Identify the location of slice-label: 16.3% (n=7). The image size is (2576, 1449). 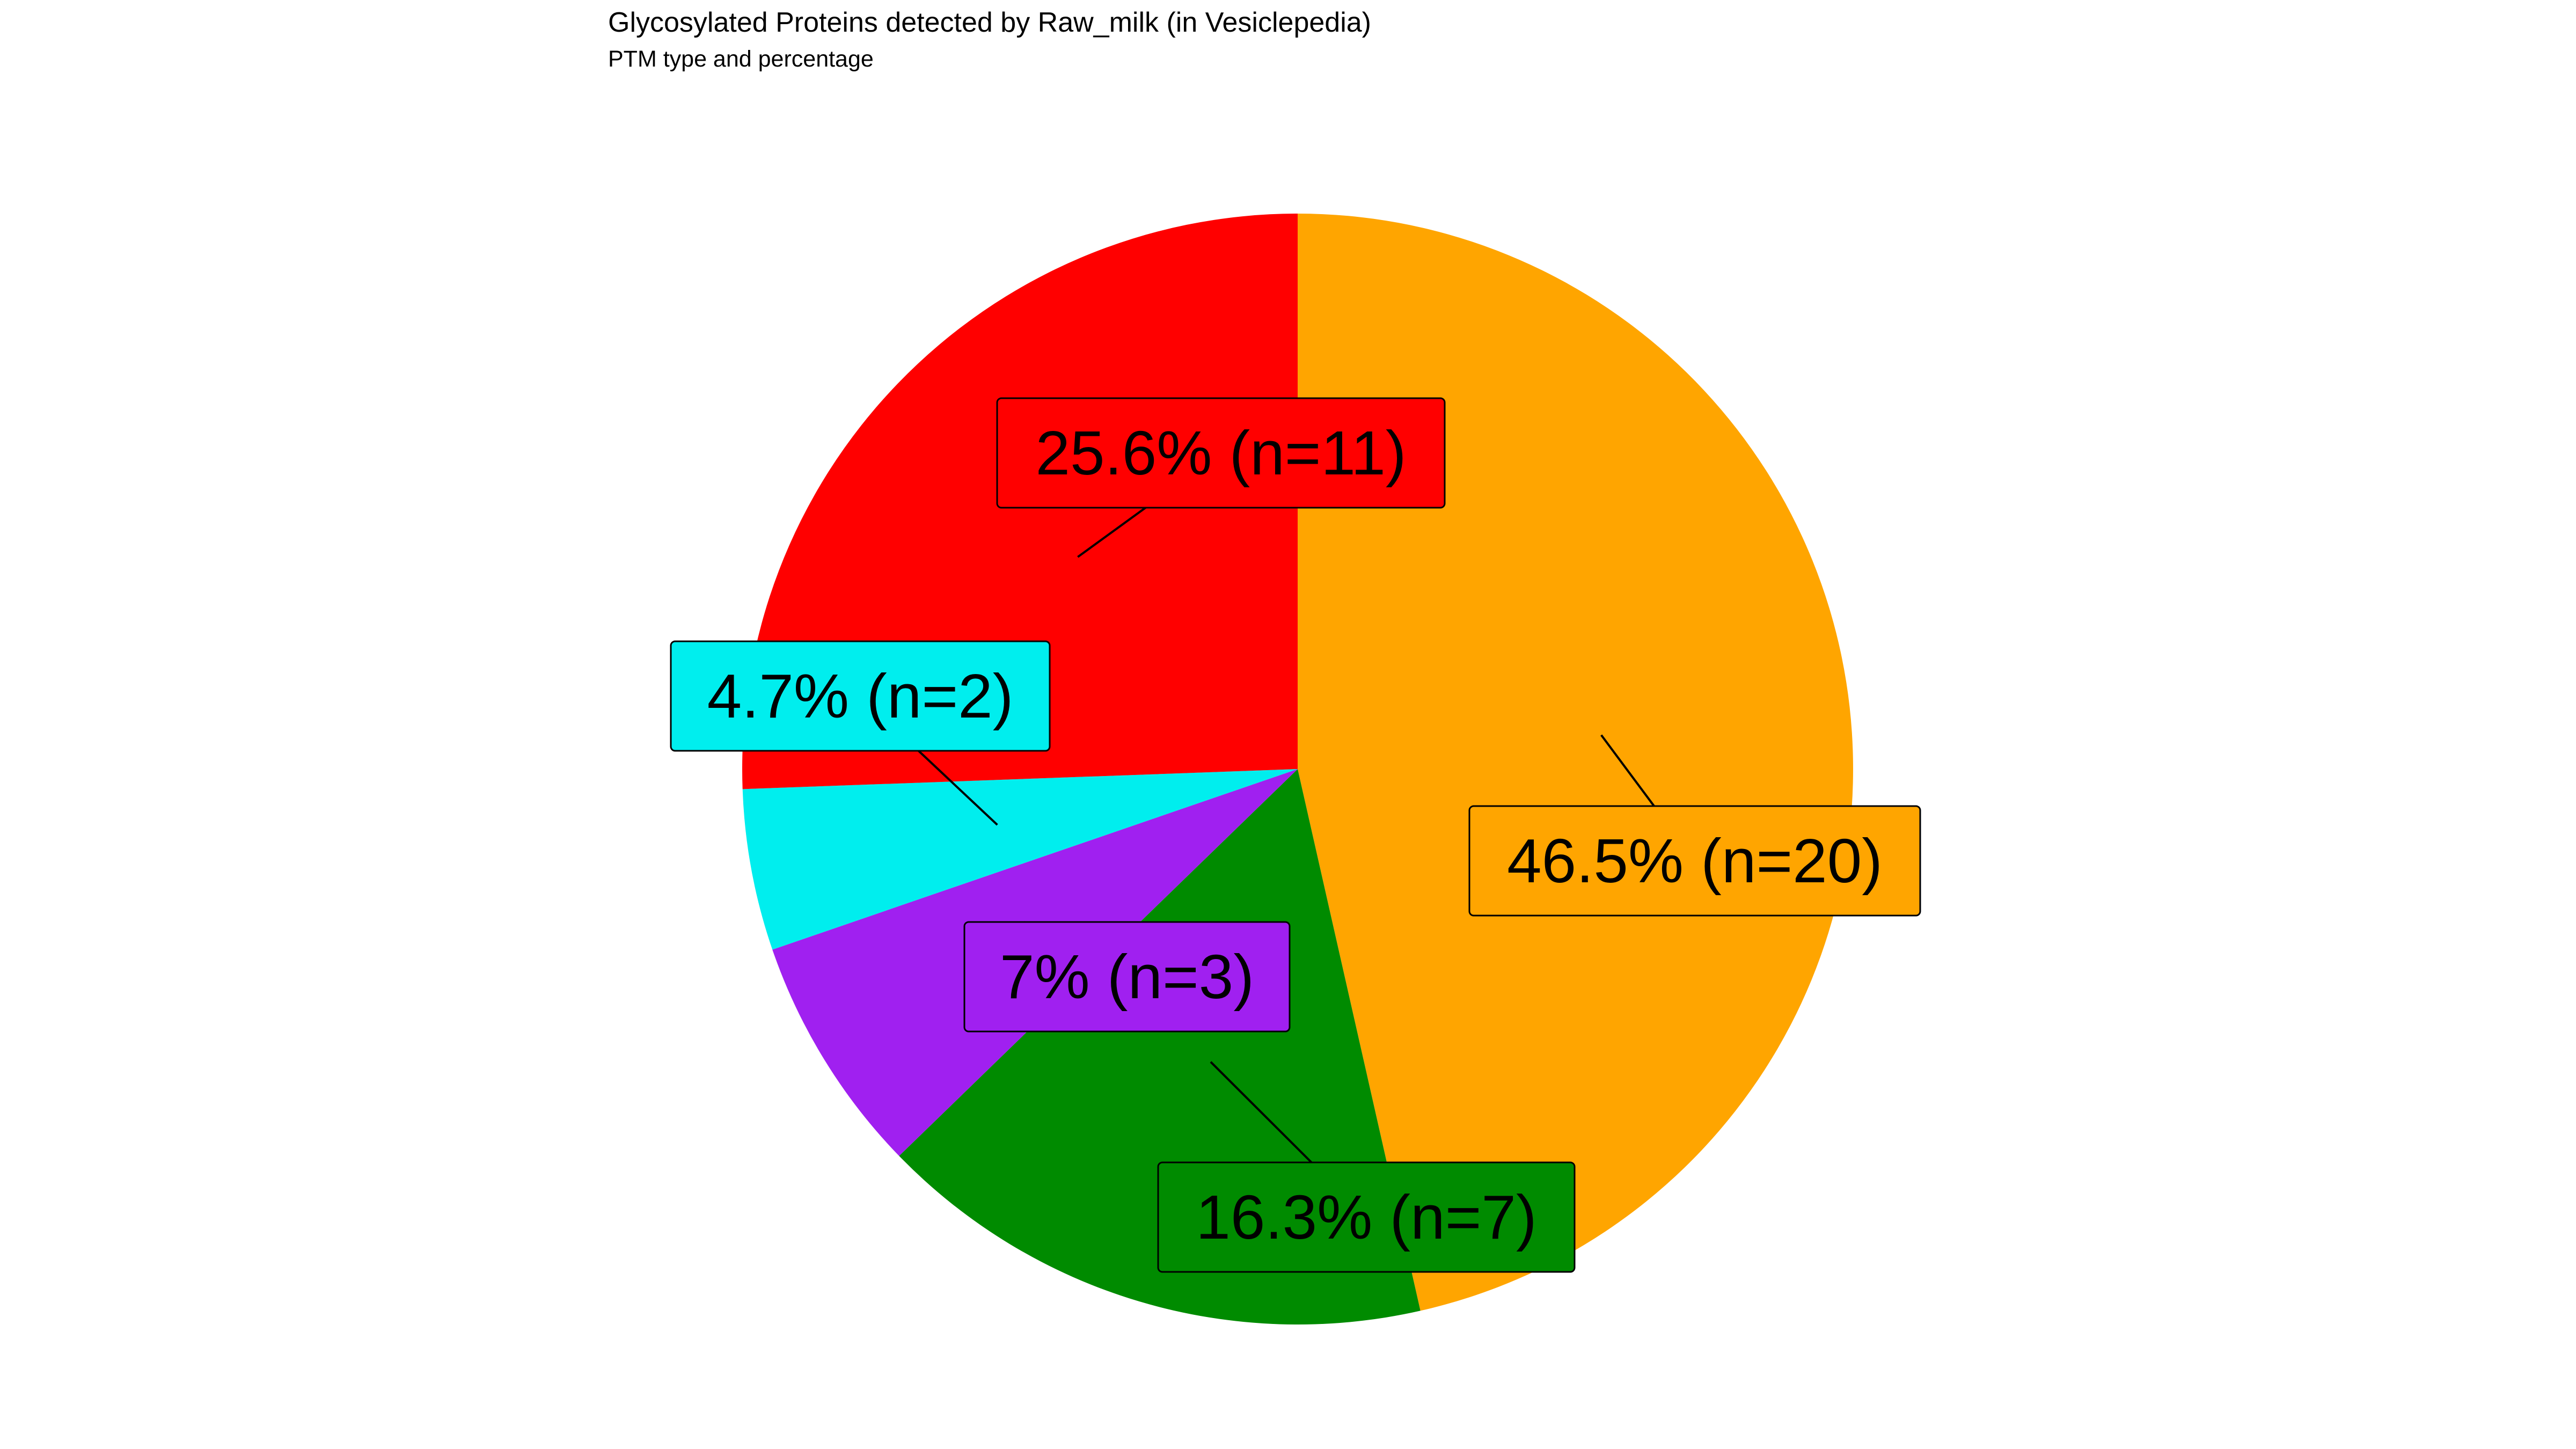
(1366, 1217).